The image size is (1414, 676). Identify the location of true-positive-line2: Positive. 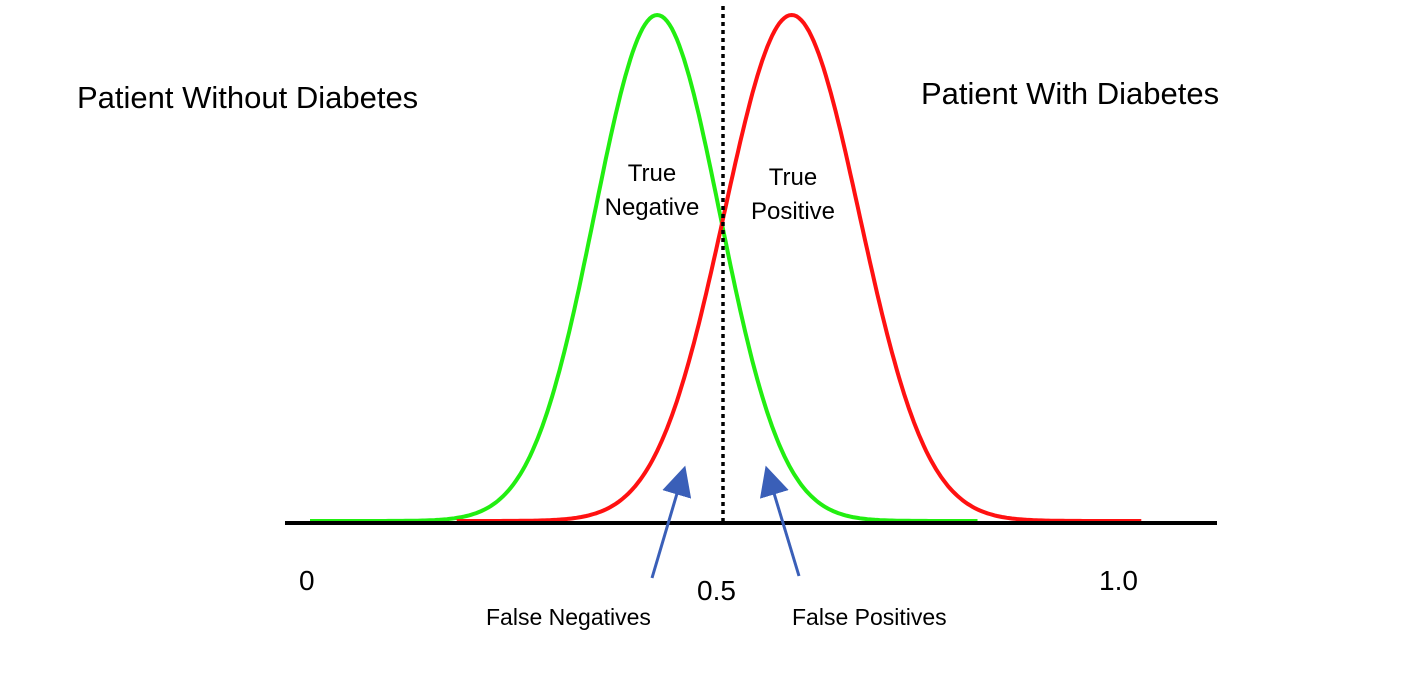
(793, 211).